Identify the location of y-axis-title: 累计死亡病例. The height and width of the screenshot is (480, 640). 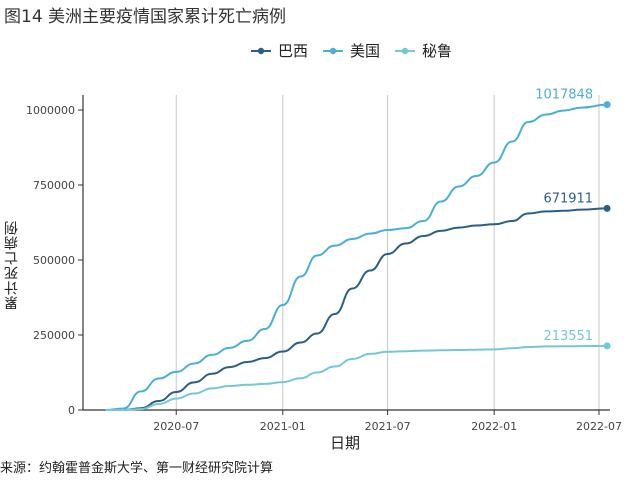
(12, 265).